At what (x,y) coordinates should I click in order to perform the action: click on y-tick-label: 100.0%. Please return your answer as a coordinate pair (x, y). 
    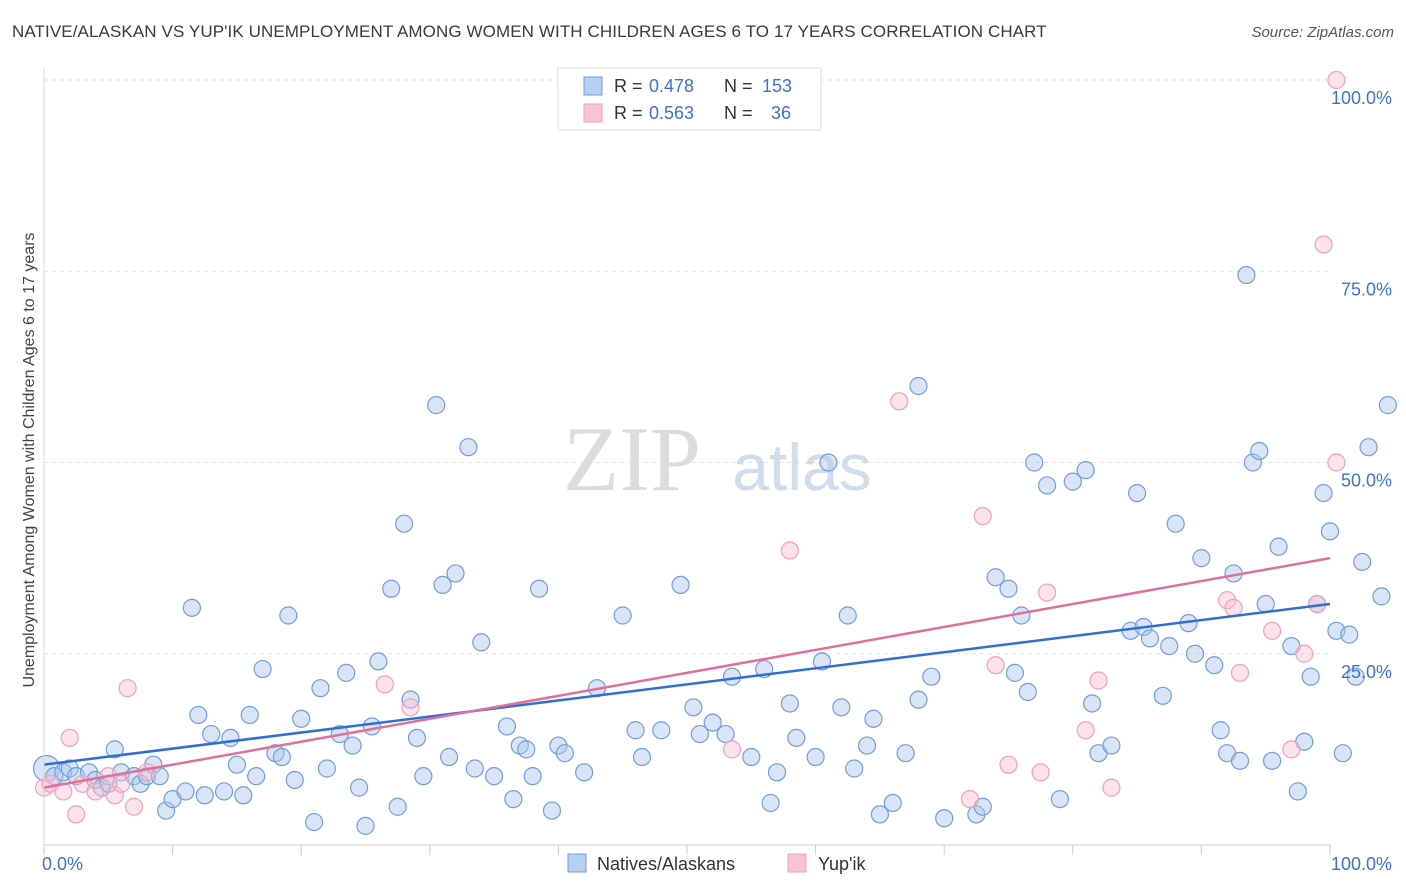
    Looking at the image, I should click on (1361, 98).